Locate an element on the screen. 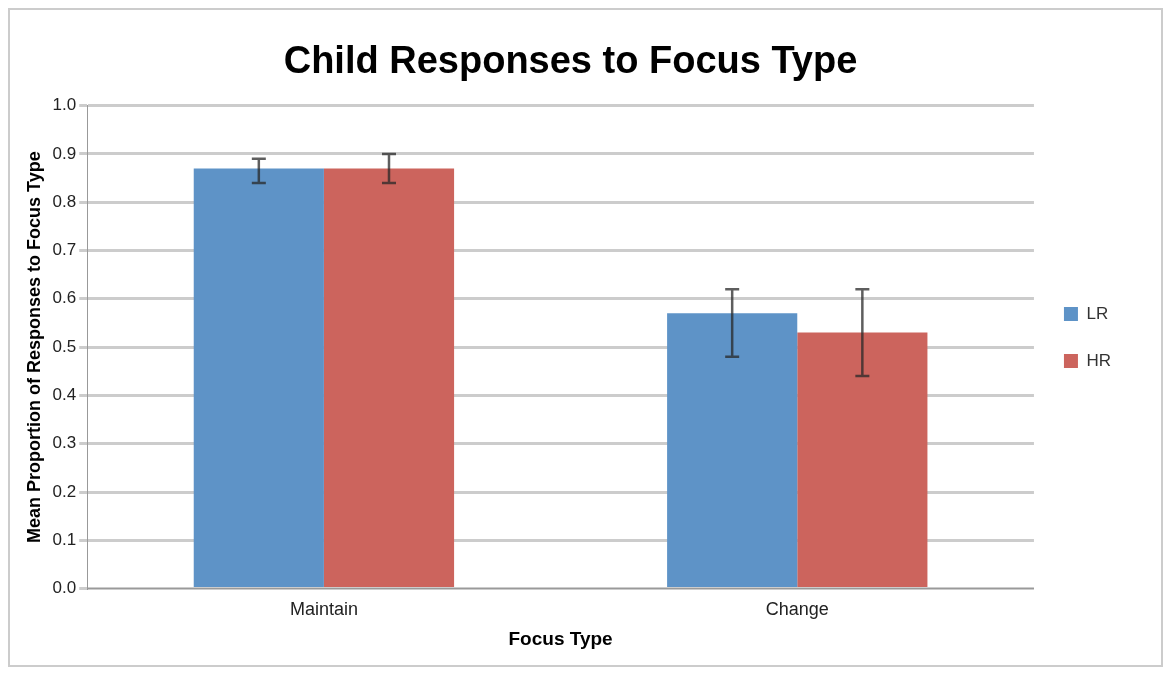  y-tick-label: 0.3 is located at coordinates (64, 443).